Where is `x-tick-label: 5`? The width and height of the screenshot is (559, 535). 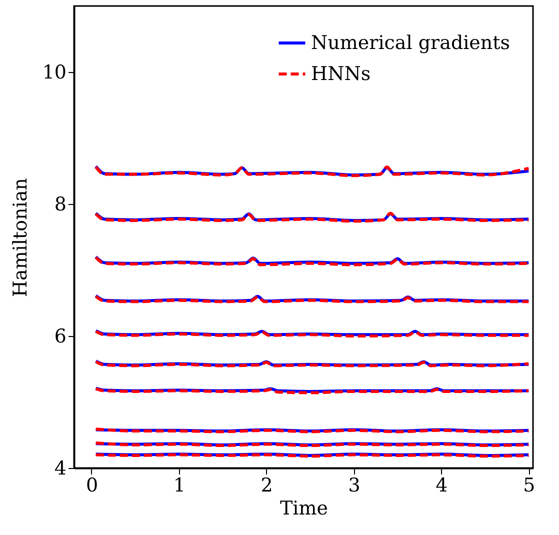 x-tick-label: 5 is located at coordinates (529, 485).